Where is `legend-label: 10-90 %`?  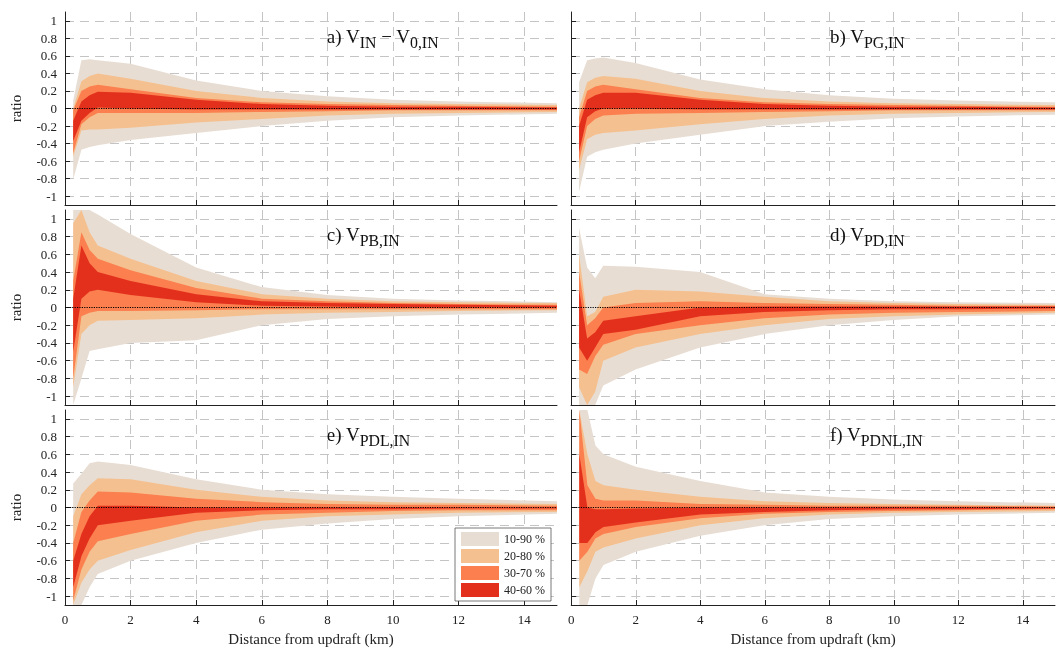
legend-label: 10-90 % is located at coordinates (525, 539).